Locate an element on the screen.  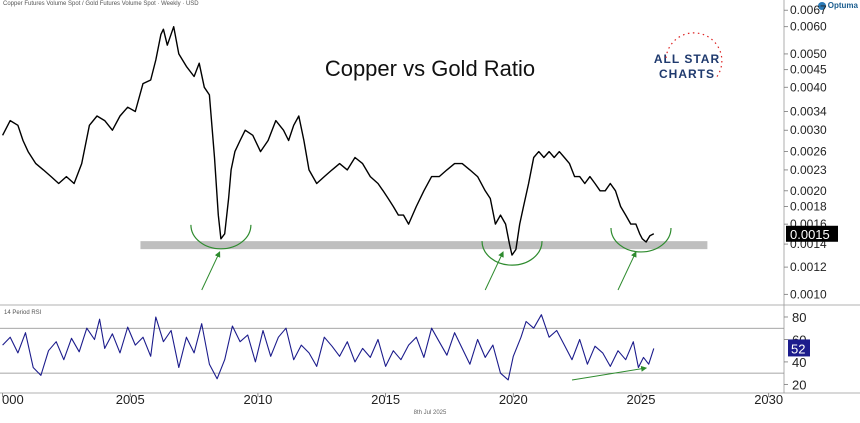
logo-line1: ALL STAR is located at coordinates (687, 59).